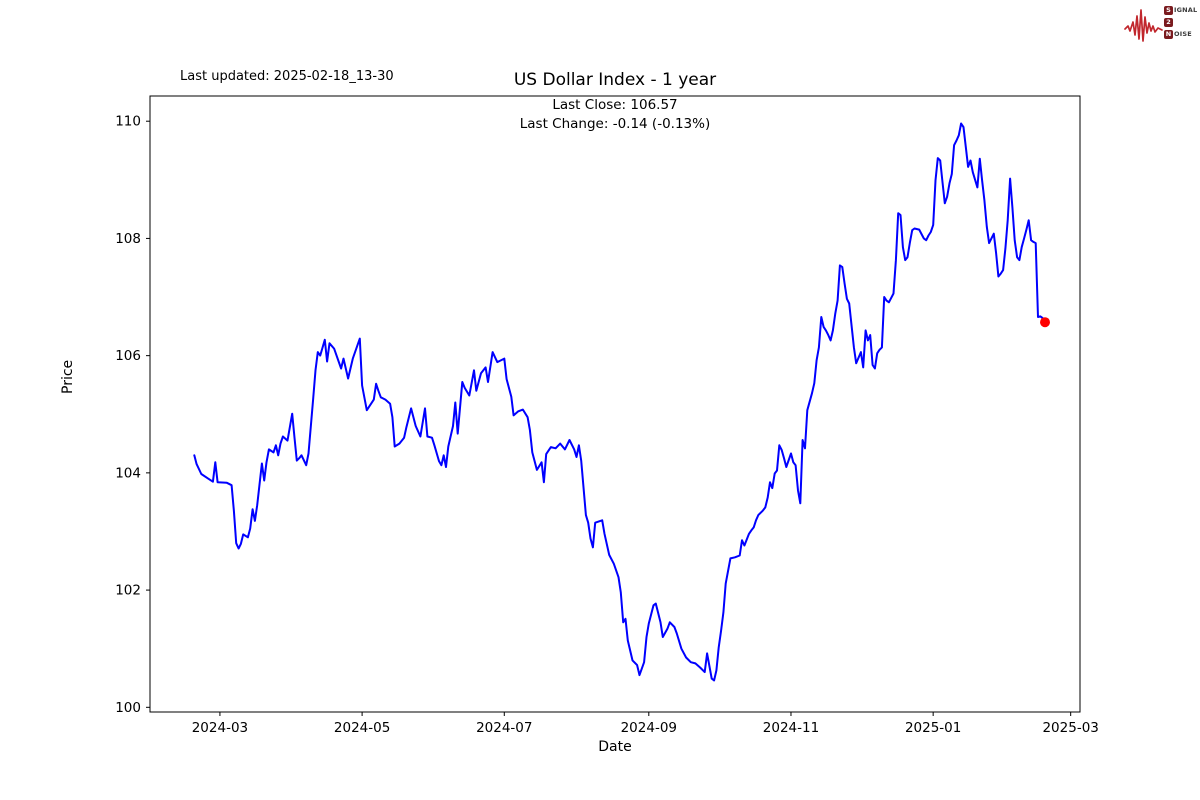  What do you see at coordinates (1186, 10) in the screenshot?
I see `logo-text-ignal: IGNAL` at bounding box center [1186, 10].